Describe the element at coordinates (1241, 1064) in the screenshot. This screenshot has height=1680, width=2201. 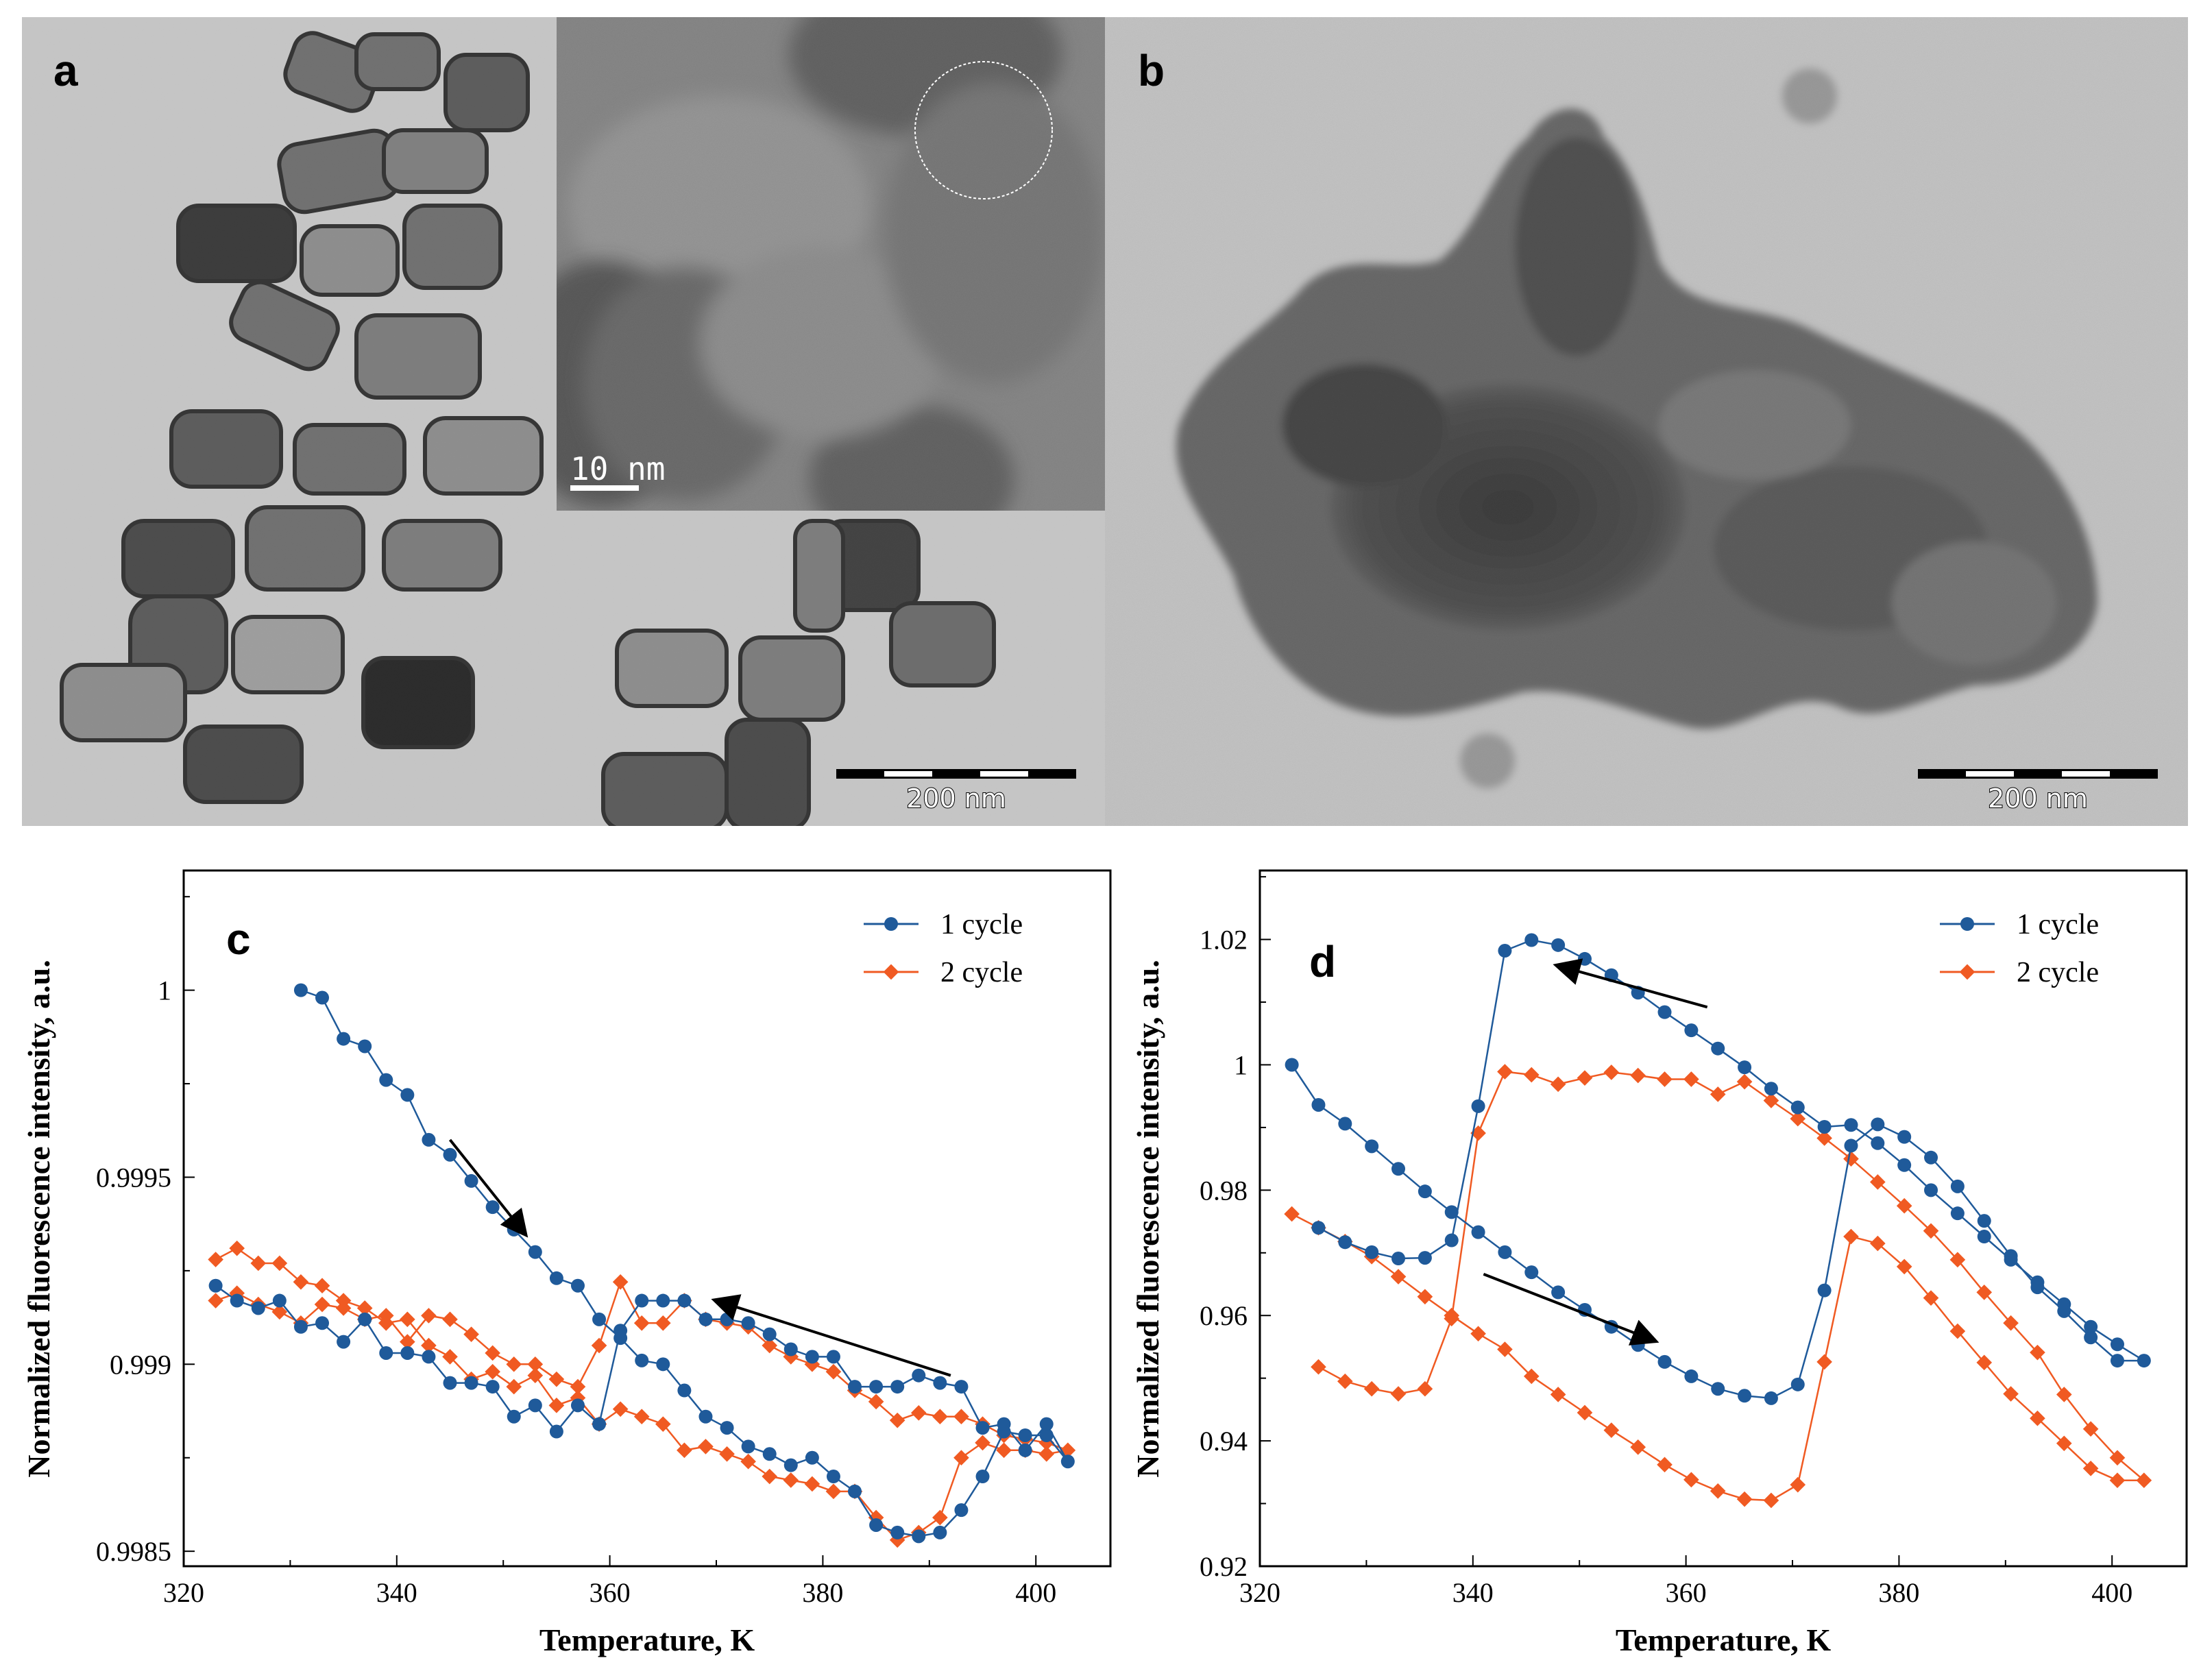
I see `y-tick-label: 1` at that location.